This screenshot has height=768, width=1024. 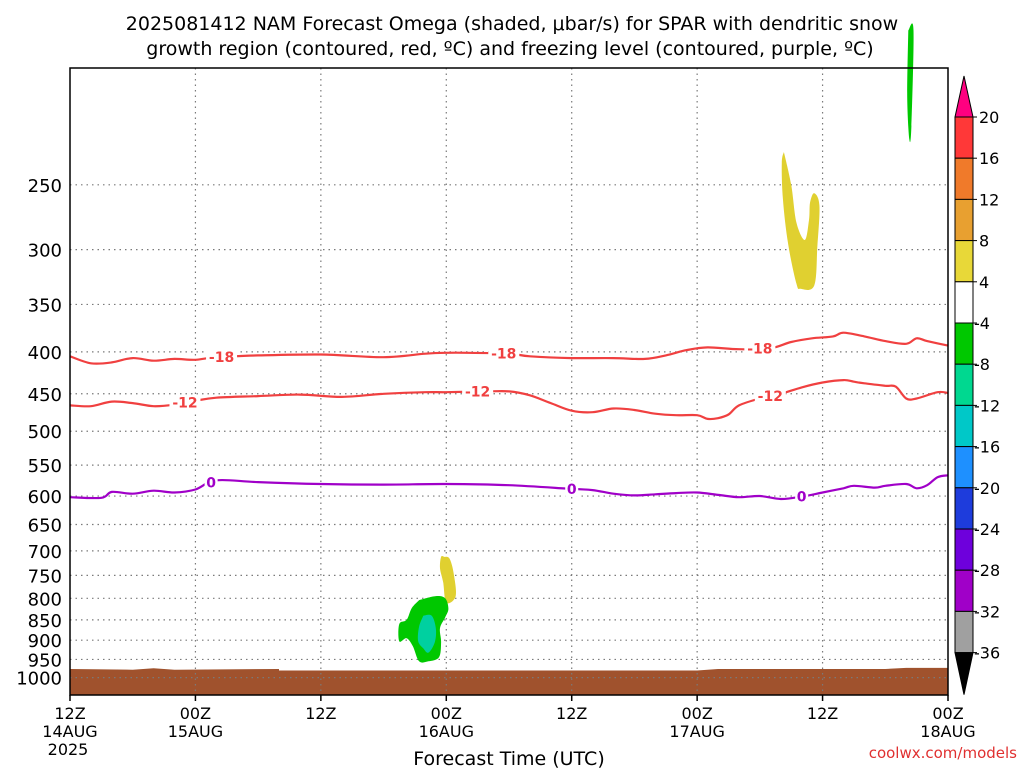 What do you see at coordinates (45, 305) in the screenshot?
I see `y-tick-label: 350` at bounding box center [45, 305].